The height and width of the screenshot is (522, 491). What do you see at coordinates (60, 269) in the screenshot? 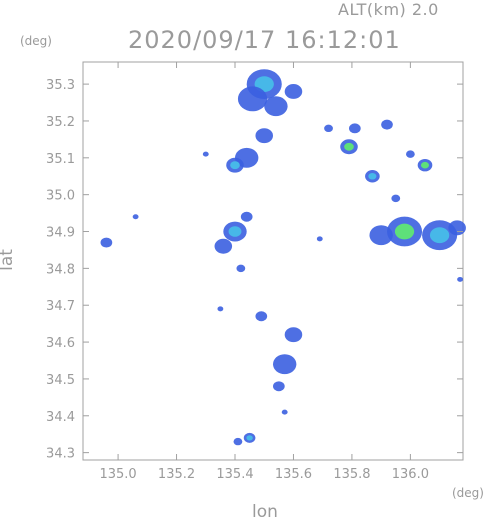
I see `y-tick-label: 34.8` at bounding box center [60, 269].